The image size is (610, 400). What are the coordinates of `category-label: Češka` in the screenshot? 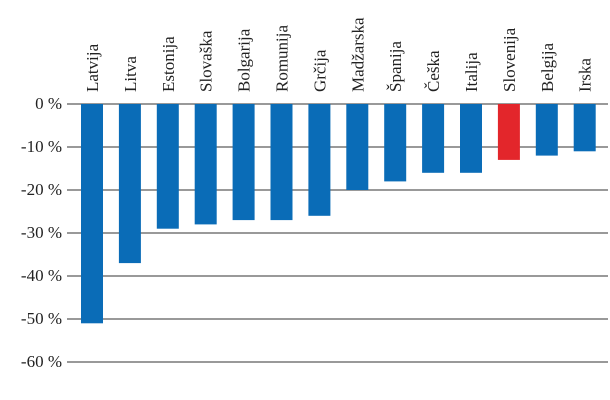 It's located at (433, 71).